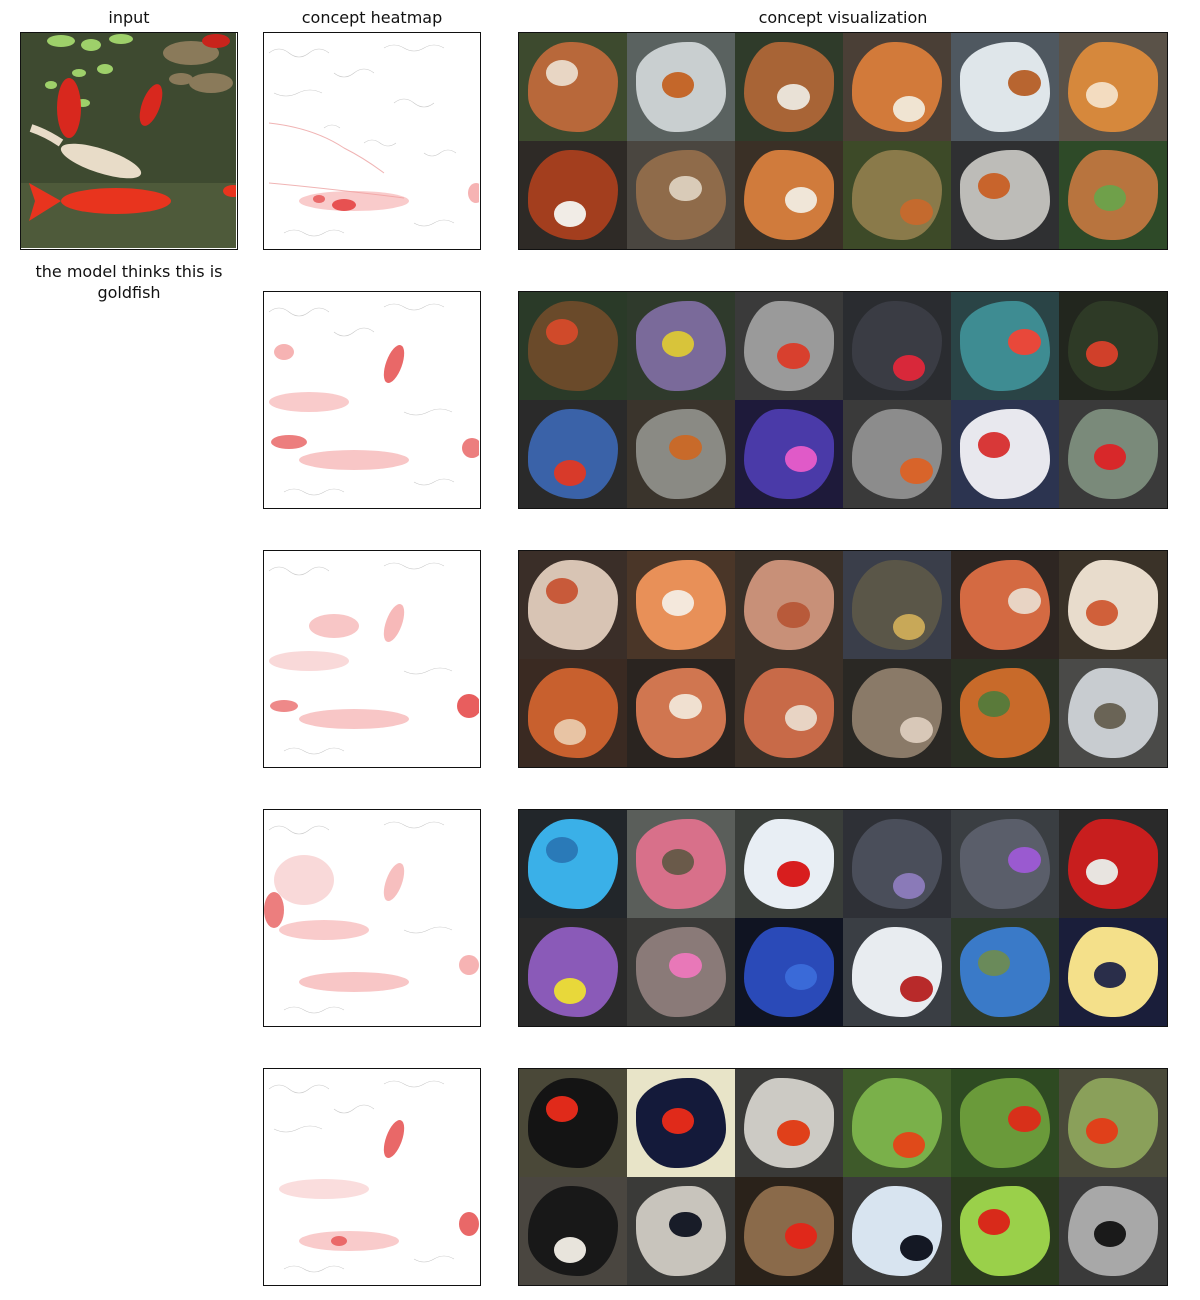 Image resolution: width=1200 pixels, height=1300 pixels. I want to click on heatmap-column-title: concept heatmap, so click(372, 17).